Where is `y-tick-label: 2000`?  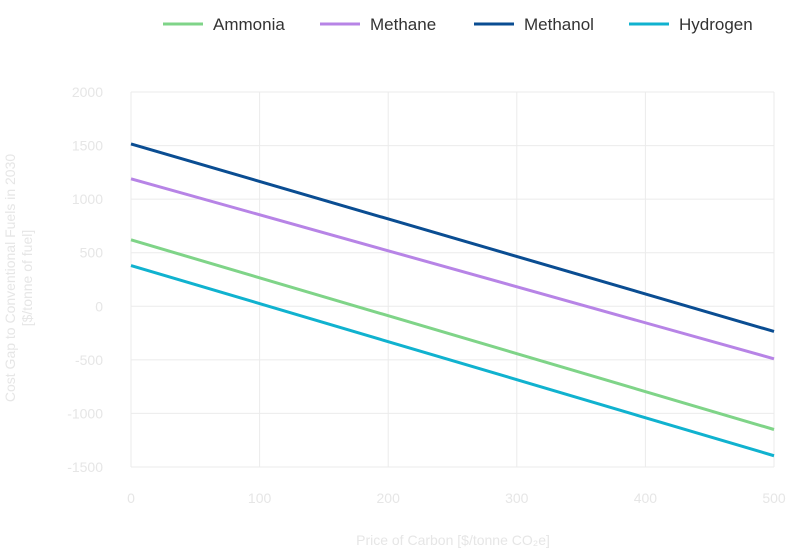
y-tick-label: 2000 is located at coordinates (87, 92).